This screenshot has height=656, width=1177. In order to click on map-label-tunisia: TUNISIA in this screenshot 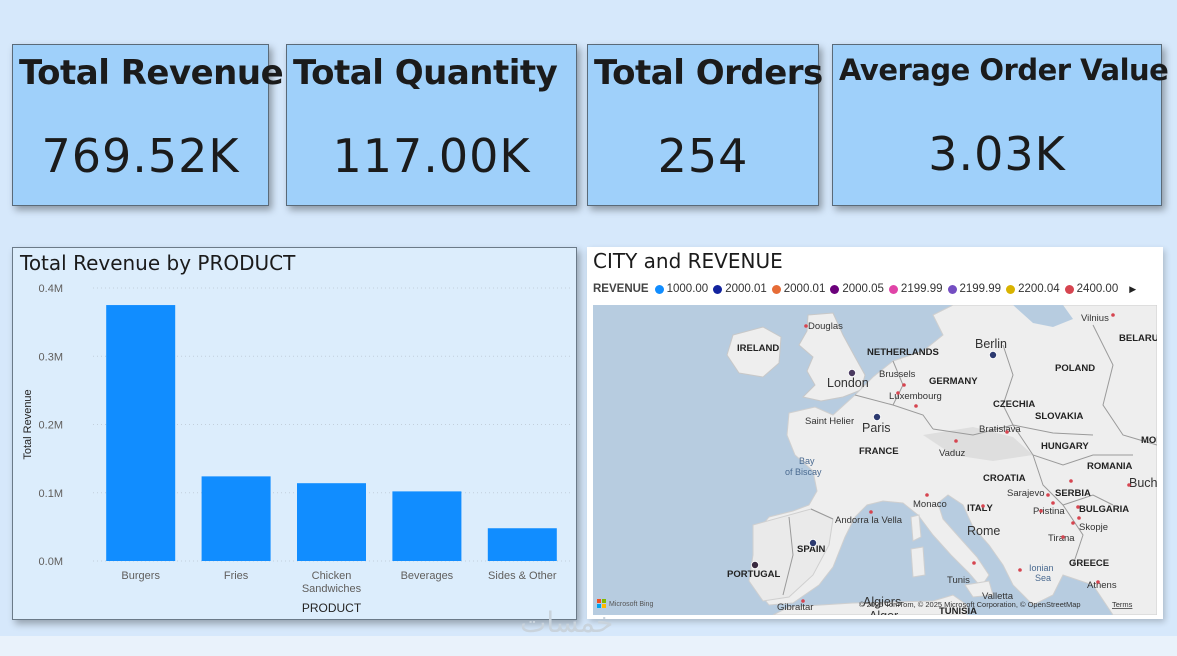, I will do `click(958, 610)`.